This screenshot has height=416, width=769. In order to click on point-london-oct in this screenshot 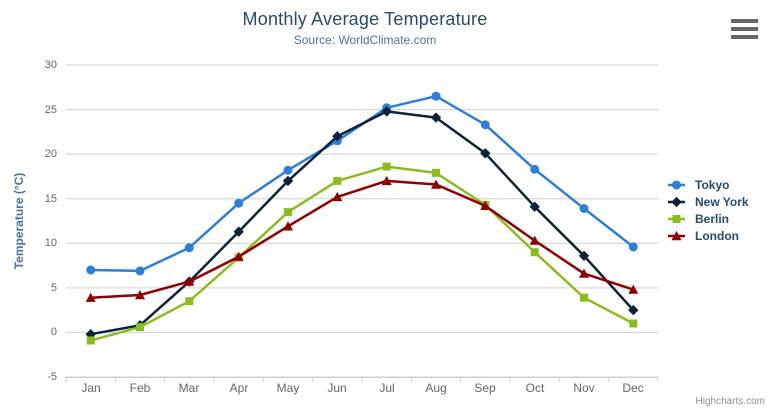, I will do `click(534, 240)`.